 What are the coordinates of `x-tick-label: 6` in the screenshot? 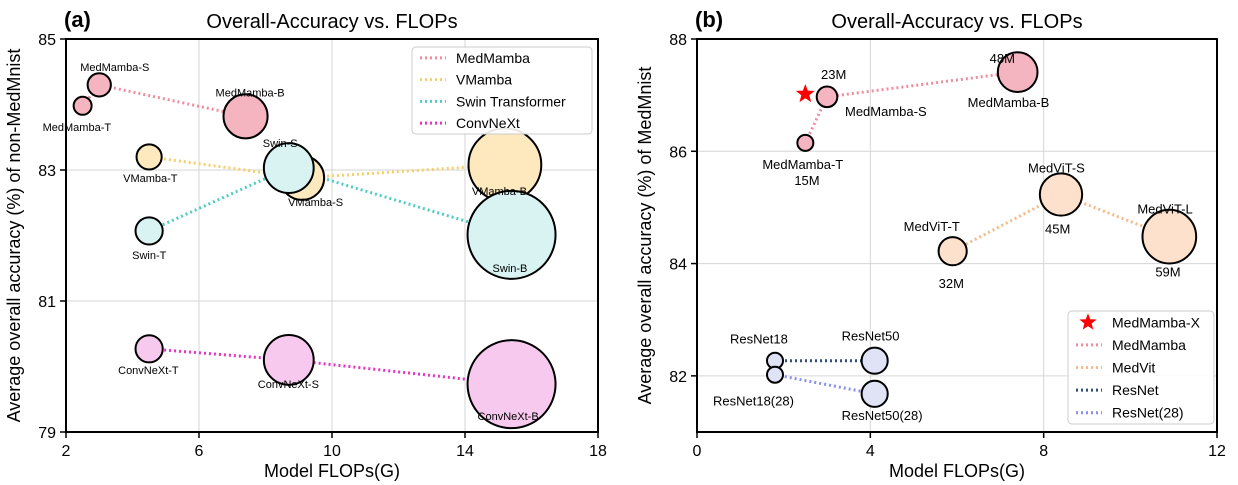 It's located at (199, 451).